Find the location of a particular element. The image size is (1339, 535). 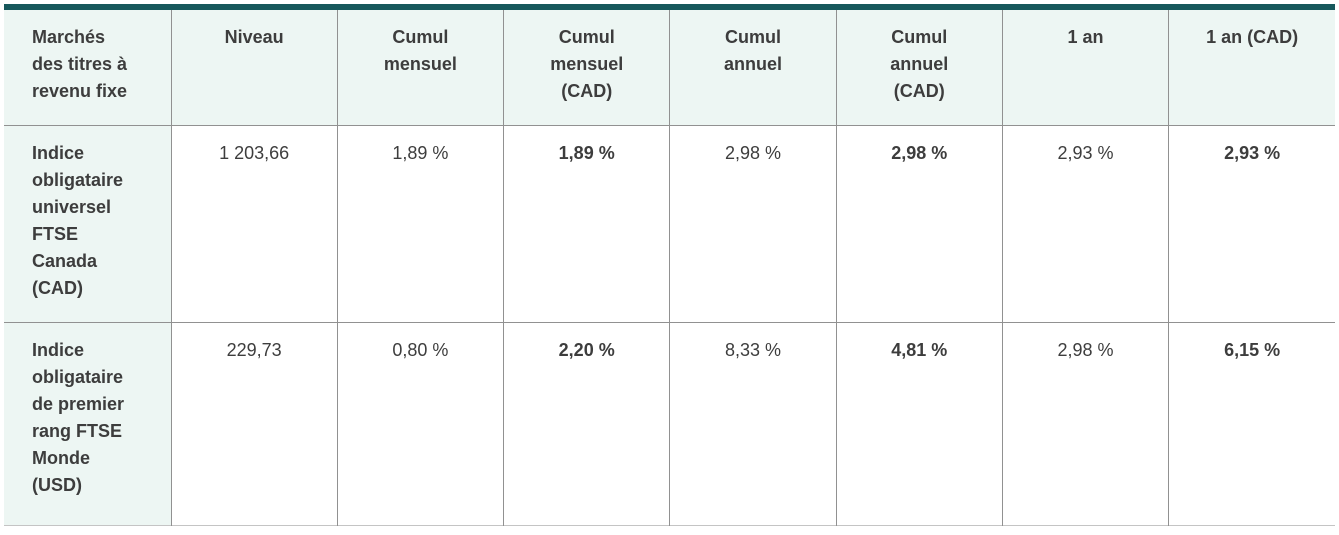

cell-1-an: 2,98 % is located at coordinates (1085, 423).